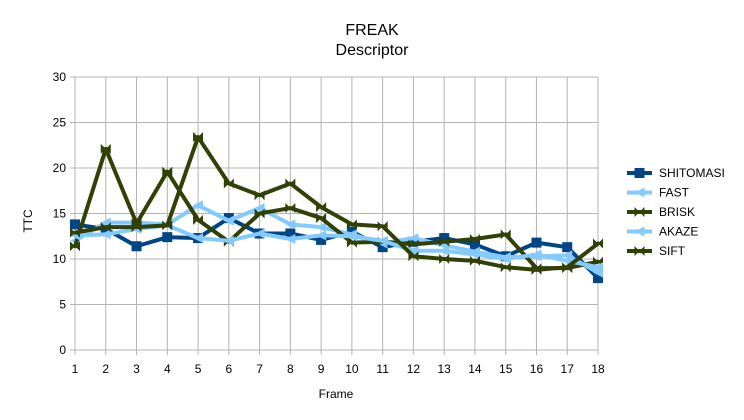 This screenshot has height=420, width=744. What do you see at coordinates (60, 77) in the screenshot?
I see `y-tick-label: 30` at bounding box center [60, 77].